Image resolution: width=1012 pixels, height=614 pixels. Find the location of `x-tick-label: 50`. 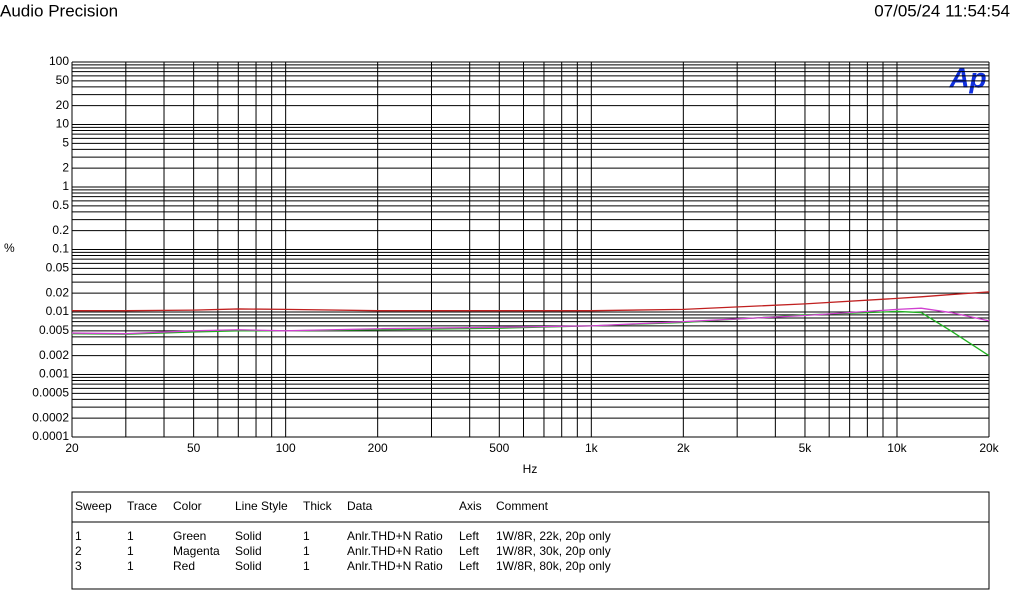

x-tick-label: 50 is located at coordinates (194, 448).